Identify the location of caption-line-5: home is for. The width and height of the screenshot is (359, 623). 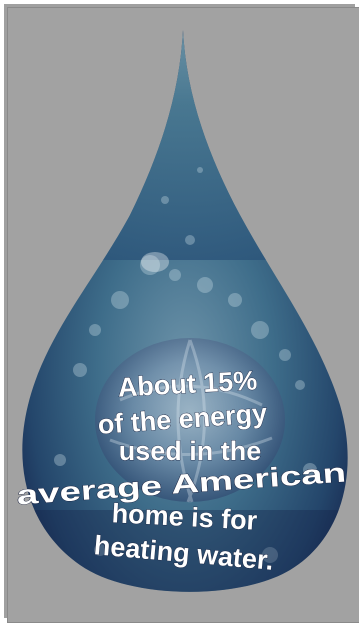
(184, 517).